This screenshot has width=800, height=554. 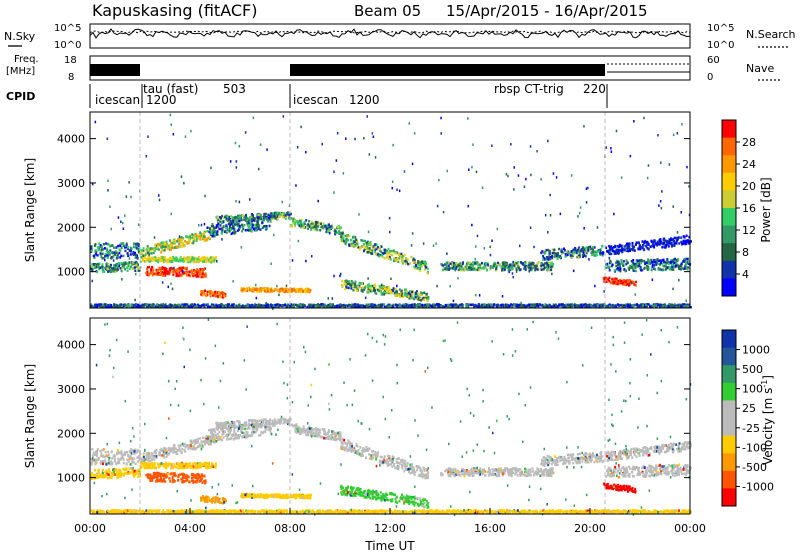 I want to click on power-ytick-label-1: 2000, so click(x=71, y=227).